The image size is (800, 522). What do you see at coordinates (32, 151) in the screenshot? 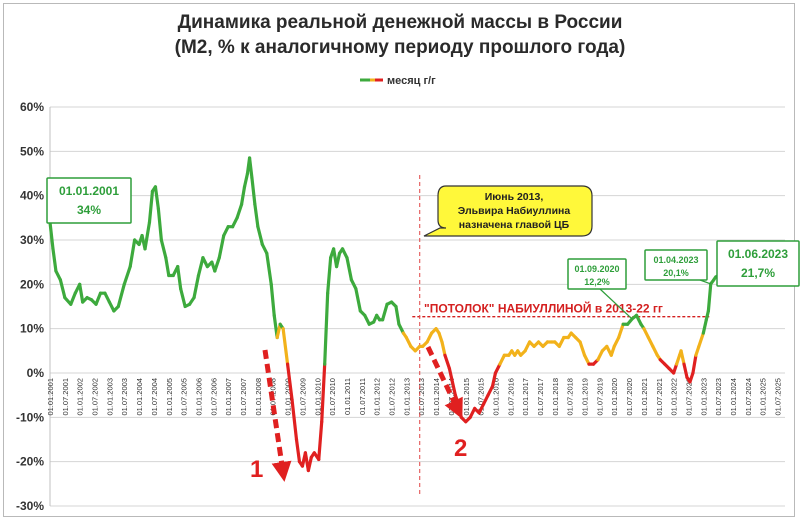
I see `y-tick-label: 50%` at bounding box center [32, 151].